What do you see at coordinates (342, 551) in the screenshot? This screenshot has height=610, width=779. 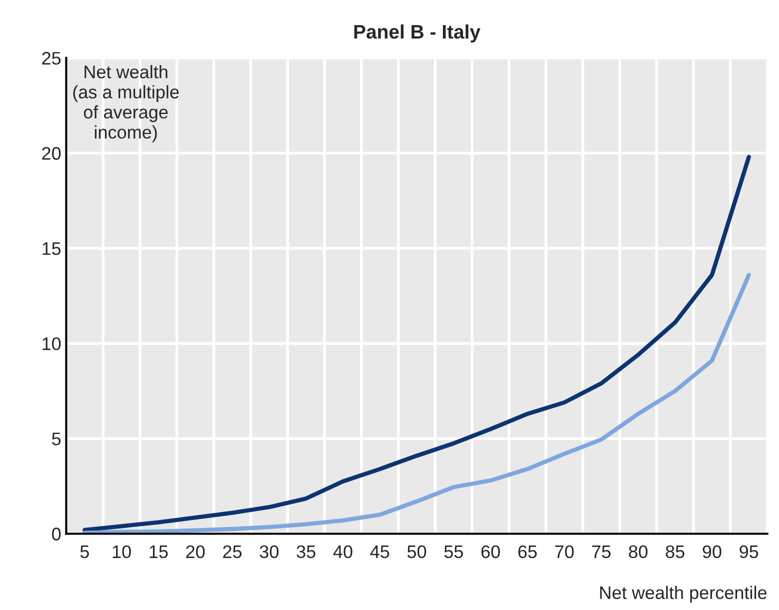 I see `x-tick-label: 40` at bounding box center [342, 551].